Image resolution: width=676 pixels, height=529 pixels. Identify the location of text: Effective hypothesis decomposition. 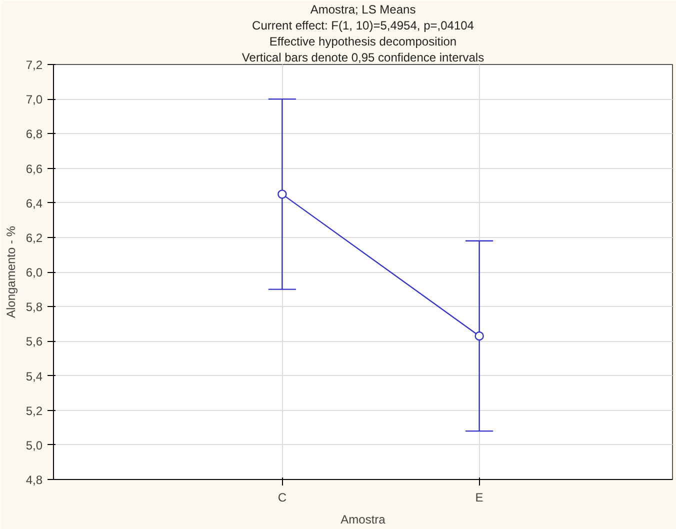
(363, 41).